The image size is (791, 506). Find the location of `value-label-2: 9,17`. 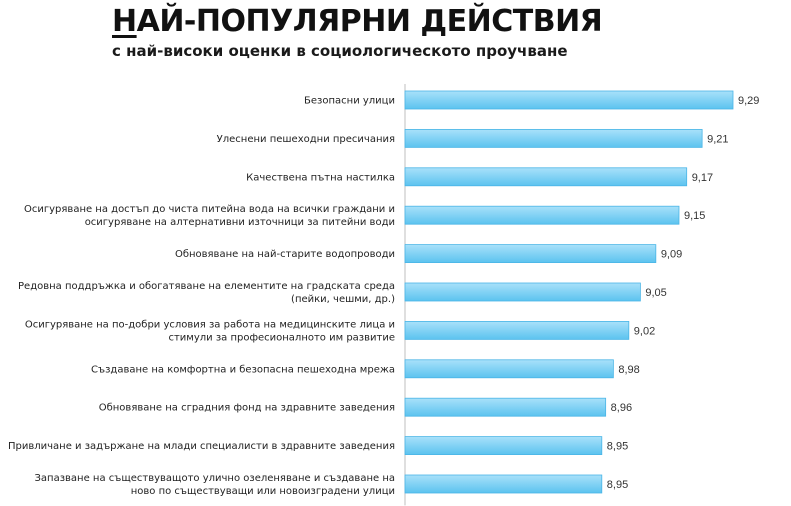

value-label-2: 9,17 is located at coordinates (702, 178).